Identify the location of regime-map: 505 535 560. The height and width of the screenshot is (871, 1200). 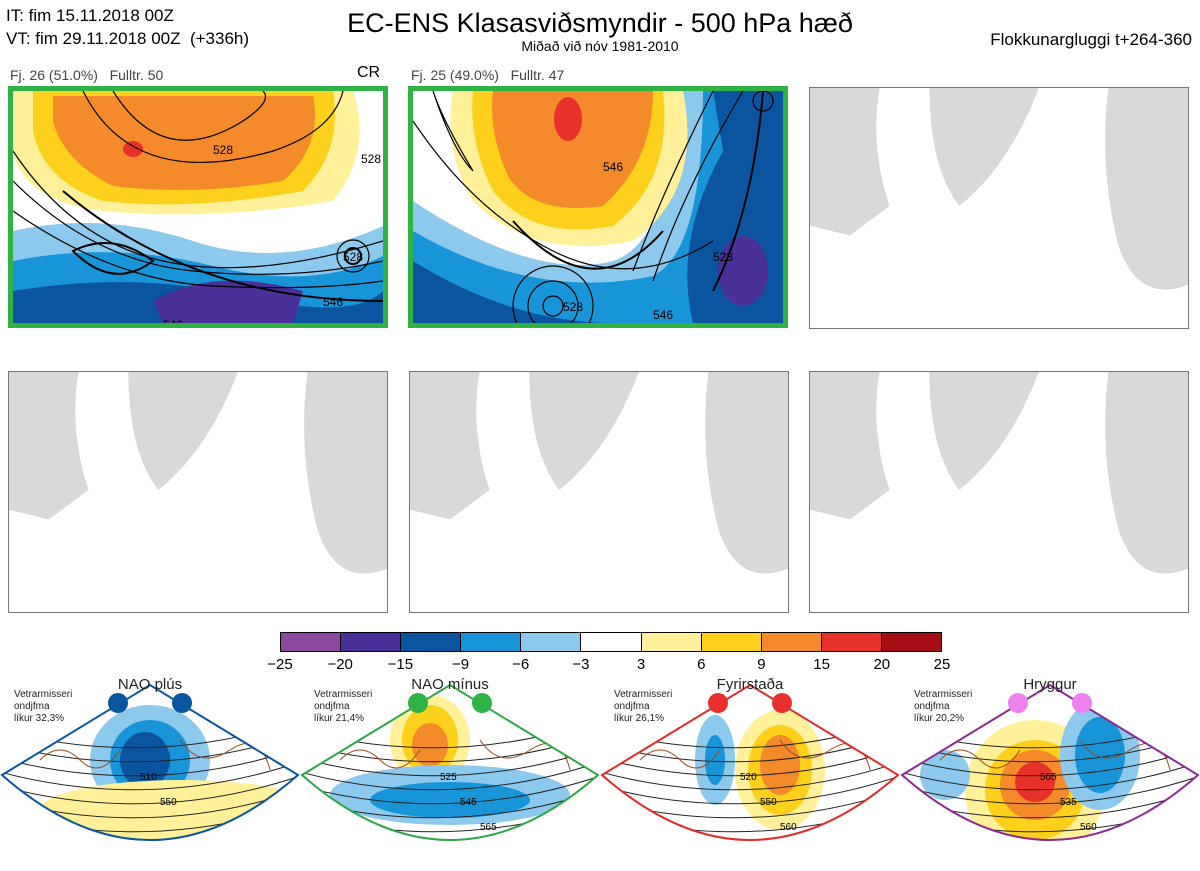
(1050, 762).